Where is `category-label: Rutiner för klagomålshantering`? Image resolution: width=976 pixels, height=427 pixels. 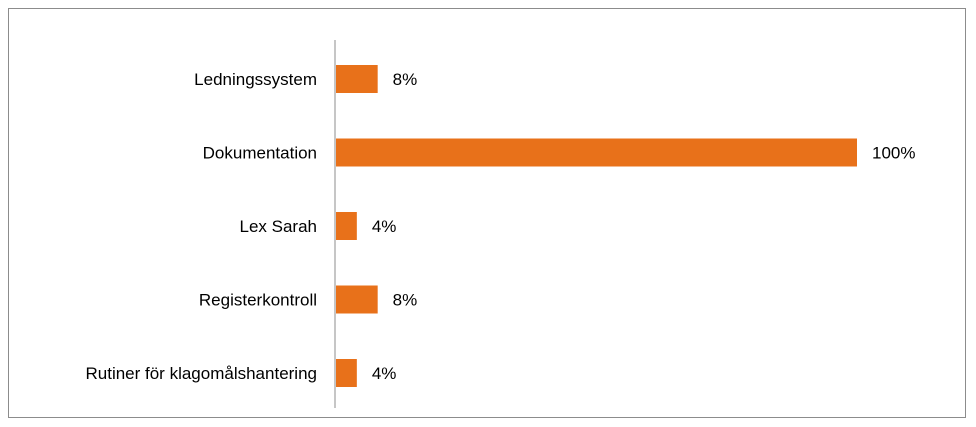 category-label: Rutiner för klagomålshantering is located at coordinates (201, 373).